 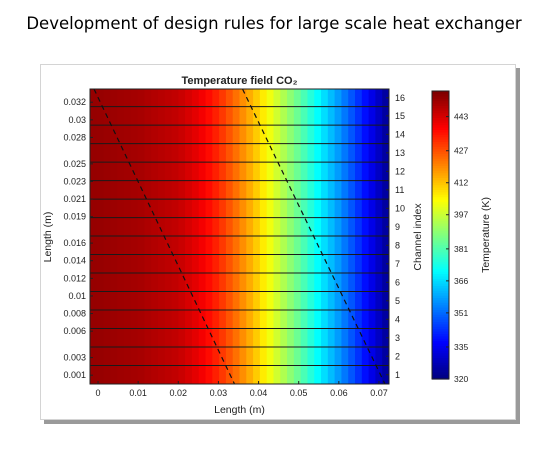 What do you see at coordinates (397, 375) in the screenshot?
I see `channel-index-tick-label: 1` at bounding box center [397, 375].